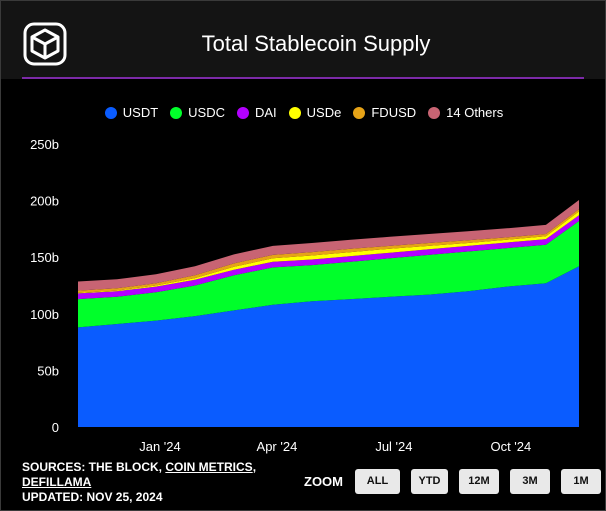  What do you see at coordinates (44, 314) in the screenshot?
I see `y-tick-label: 100b` at bounding box center [44, 314].